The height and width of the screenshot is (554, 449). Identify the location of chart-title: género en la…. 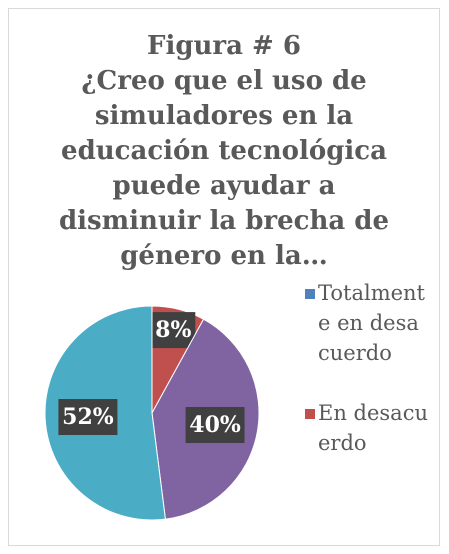
(223, 256).